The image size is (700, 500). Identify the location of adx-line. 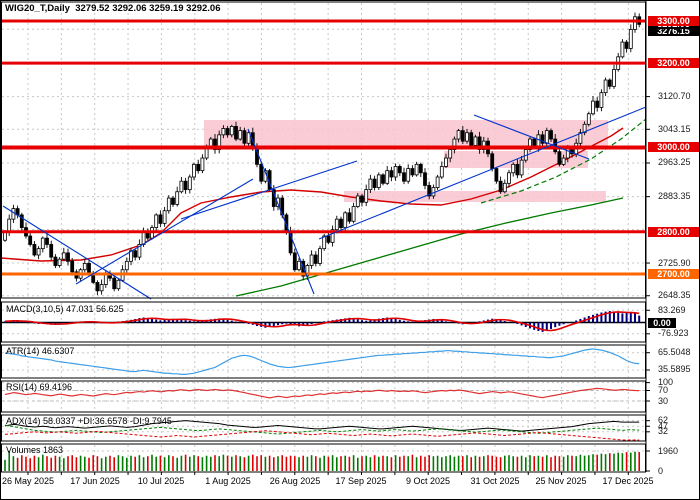
(322, 426).